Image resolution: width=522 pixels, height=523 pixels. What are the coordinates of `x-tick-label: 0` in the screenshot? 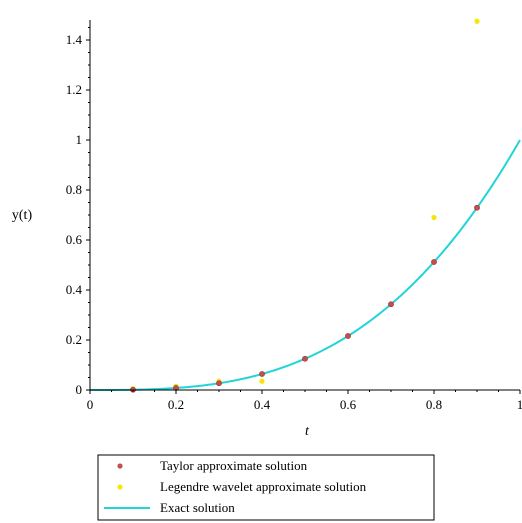 It's located at (90, 404).